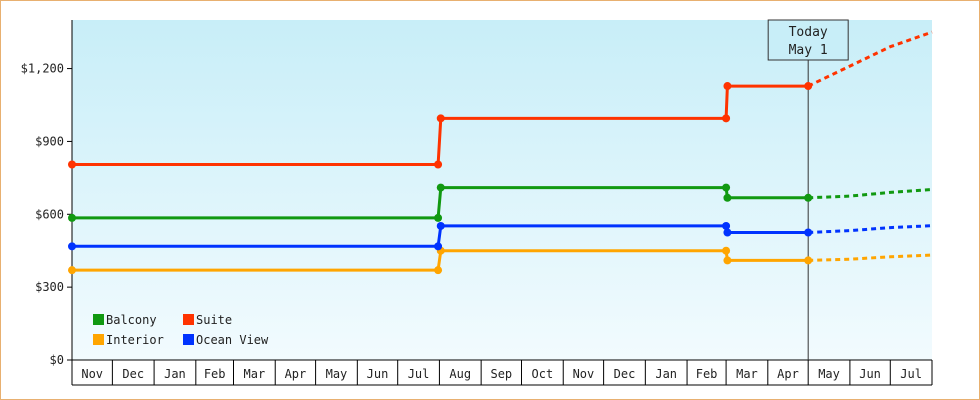  Describe the element at coordinates (42, 69) in the screenshot. I see `y-tick-label: $1,200` at that location.